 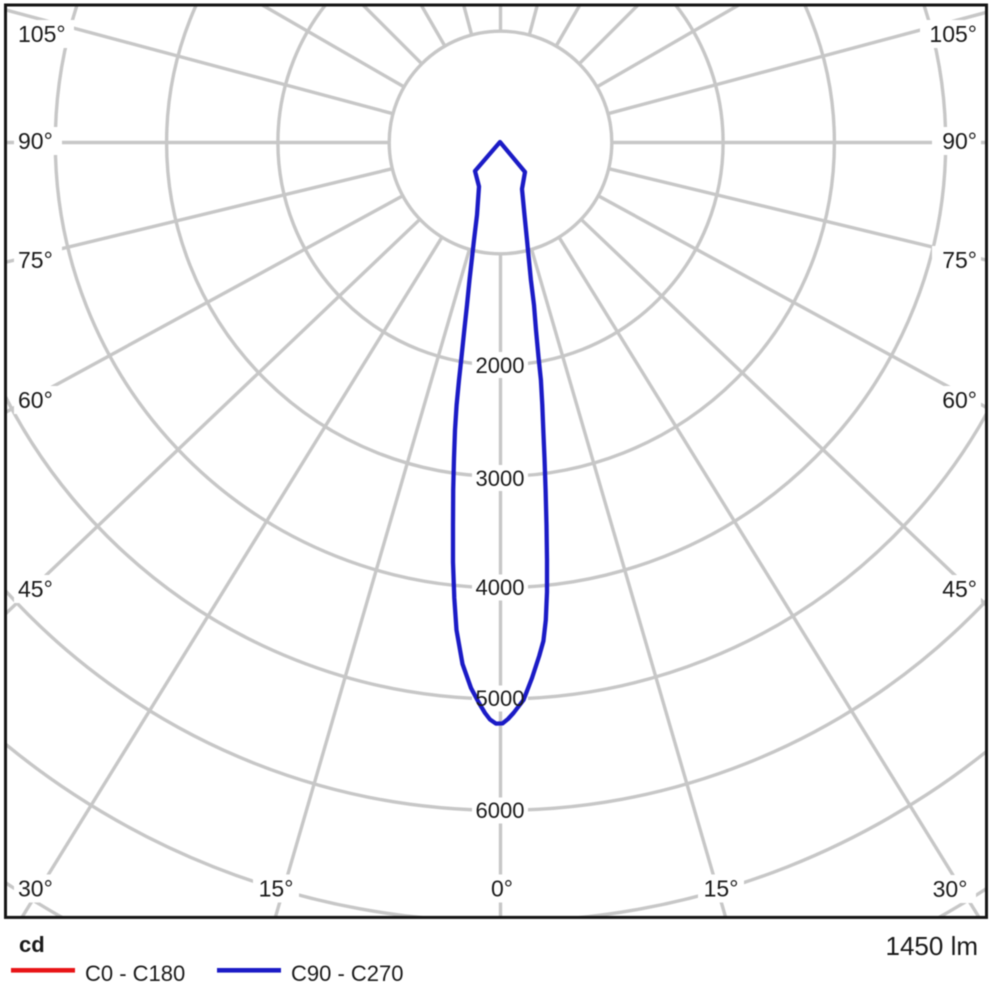 I want to click on svg-text: C0 - C180, so click(x=135, y=973).